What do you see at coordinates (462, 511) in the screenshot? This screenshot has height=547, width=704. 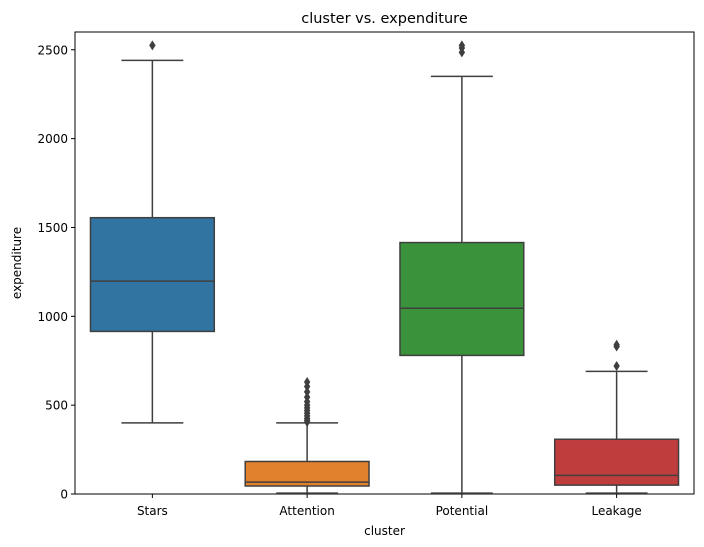 I see `x-tick-label: Potential` at bounding box center [462, 511].